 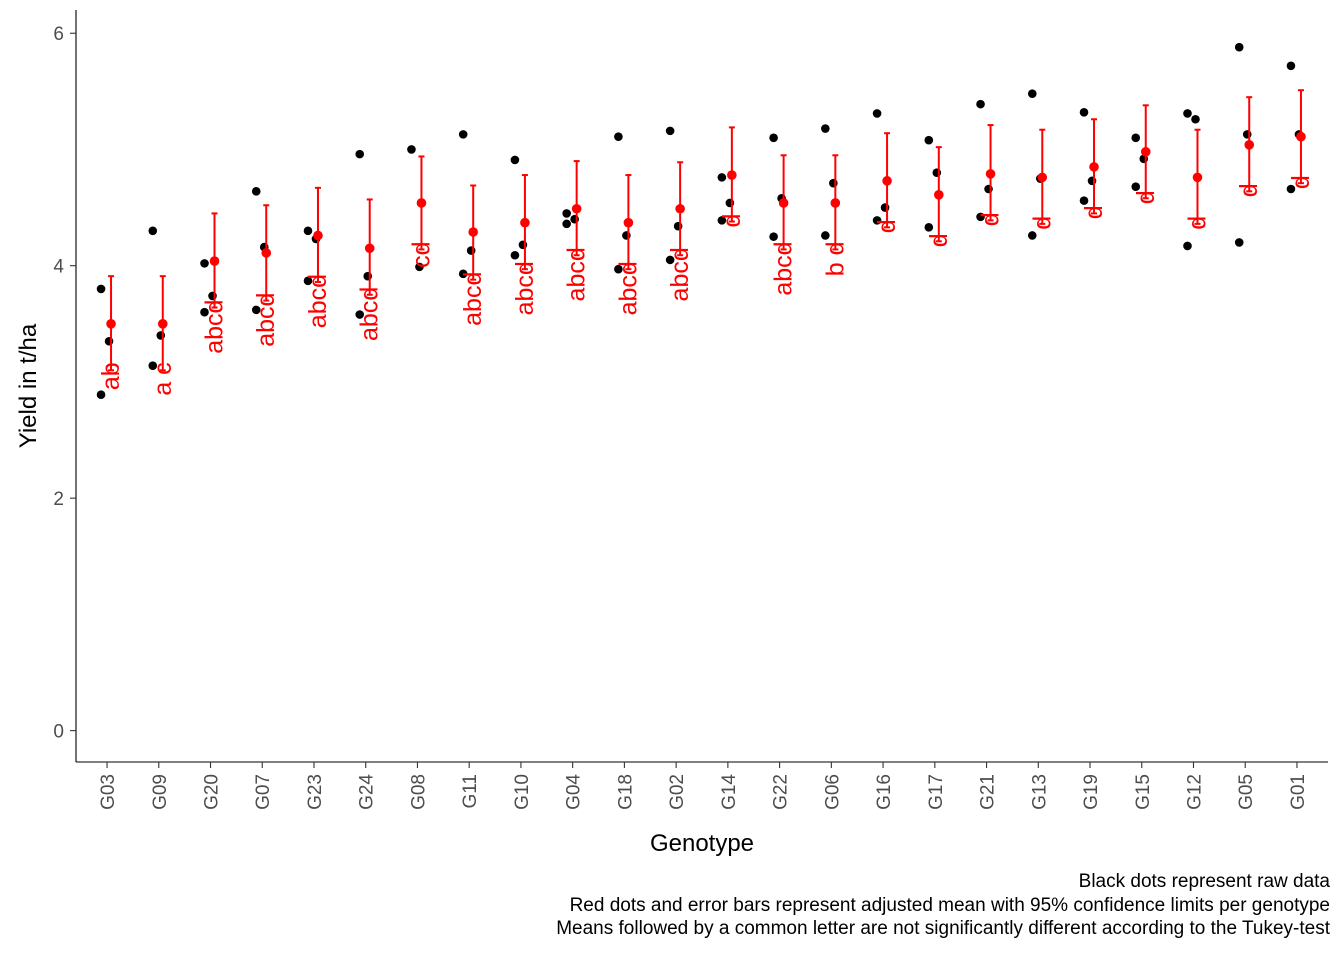 I want to click on x-tick-label: G23, so click(x=315, y=792).